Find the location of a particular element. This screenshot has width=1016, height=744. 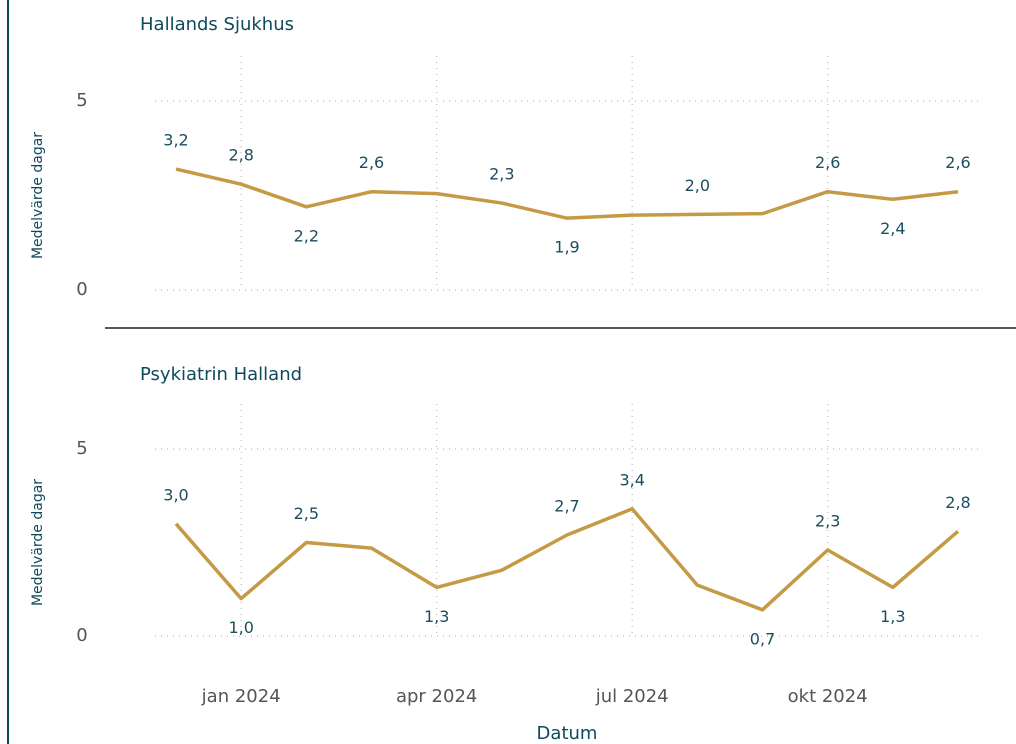

data-label: 3,0 is located at coordinates (175, 494).